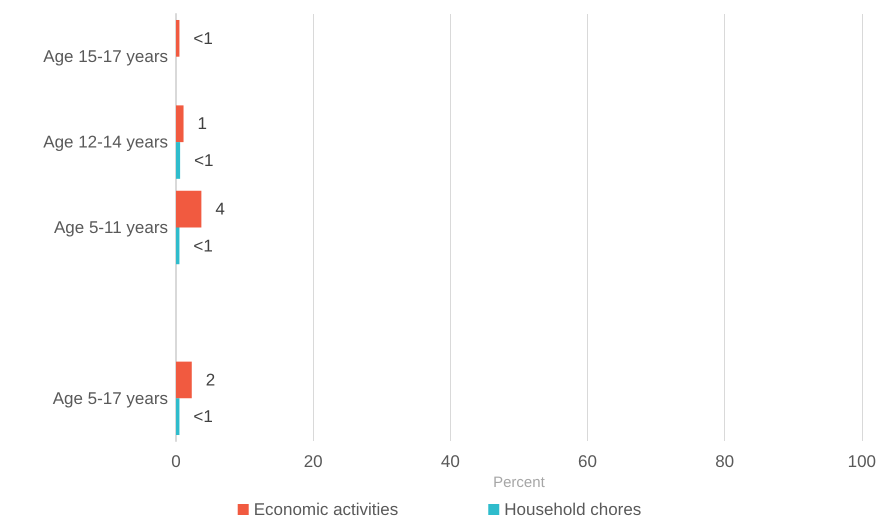  What do you see at coordinates (105, 142) in the screenshot?
I see `y-tick-label: Age 12-14 years` at bounding box center [105, 142].